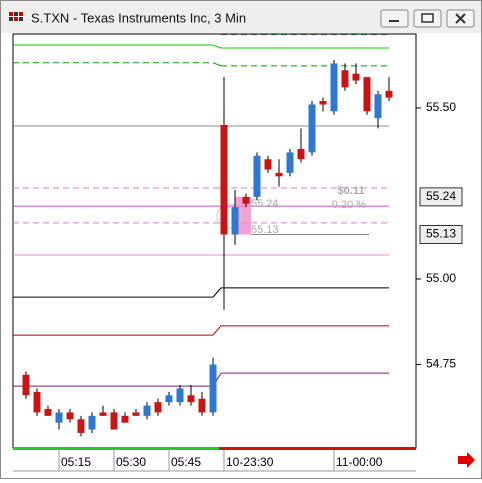  Describe the element at coordinates (16, 16) in the screenshot. I see `app-icon` at that location.